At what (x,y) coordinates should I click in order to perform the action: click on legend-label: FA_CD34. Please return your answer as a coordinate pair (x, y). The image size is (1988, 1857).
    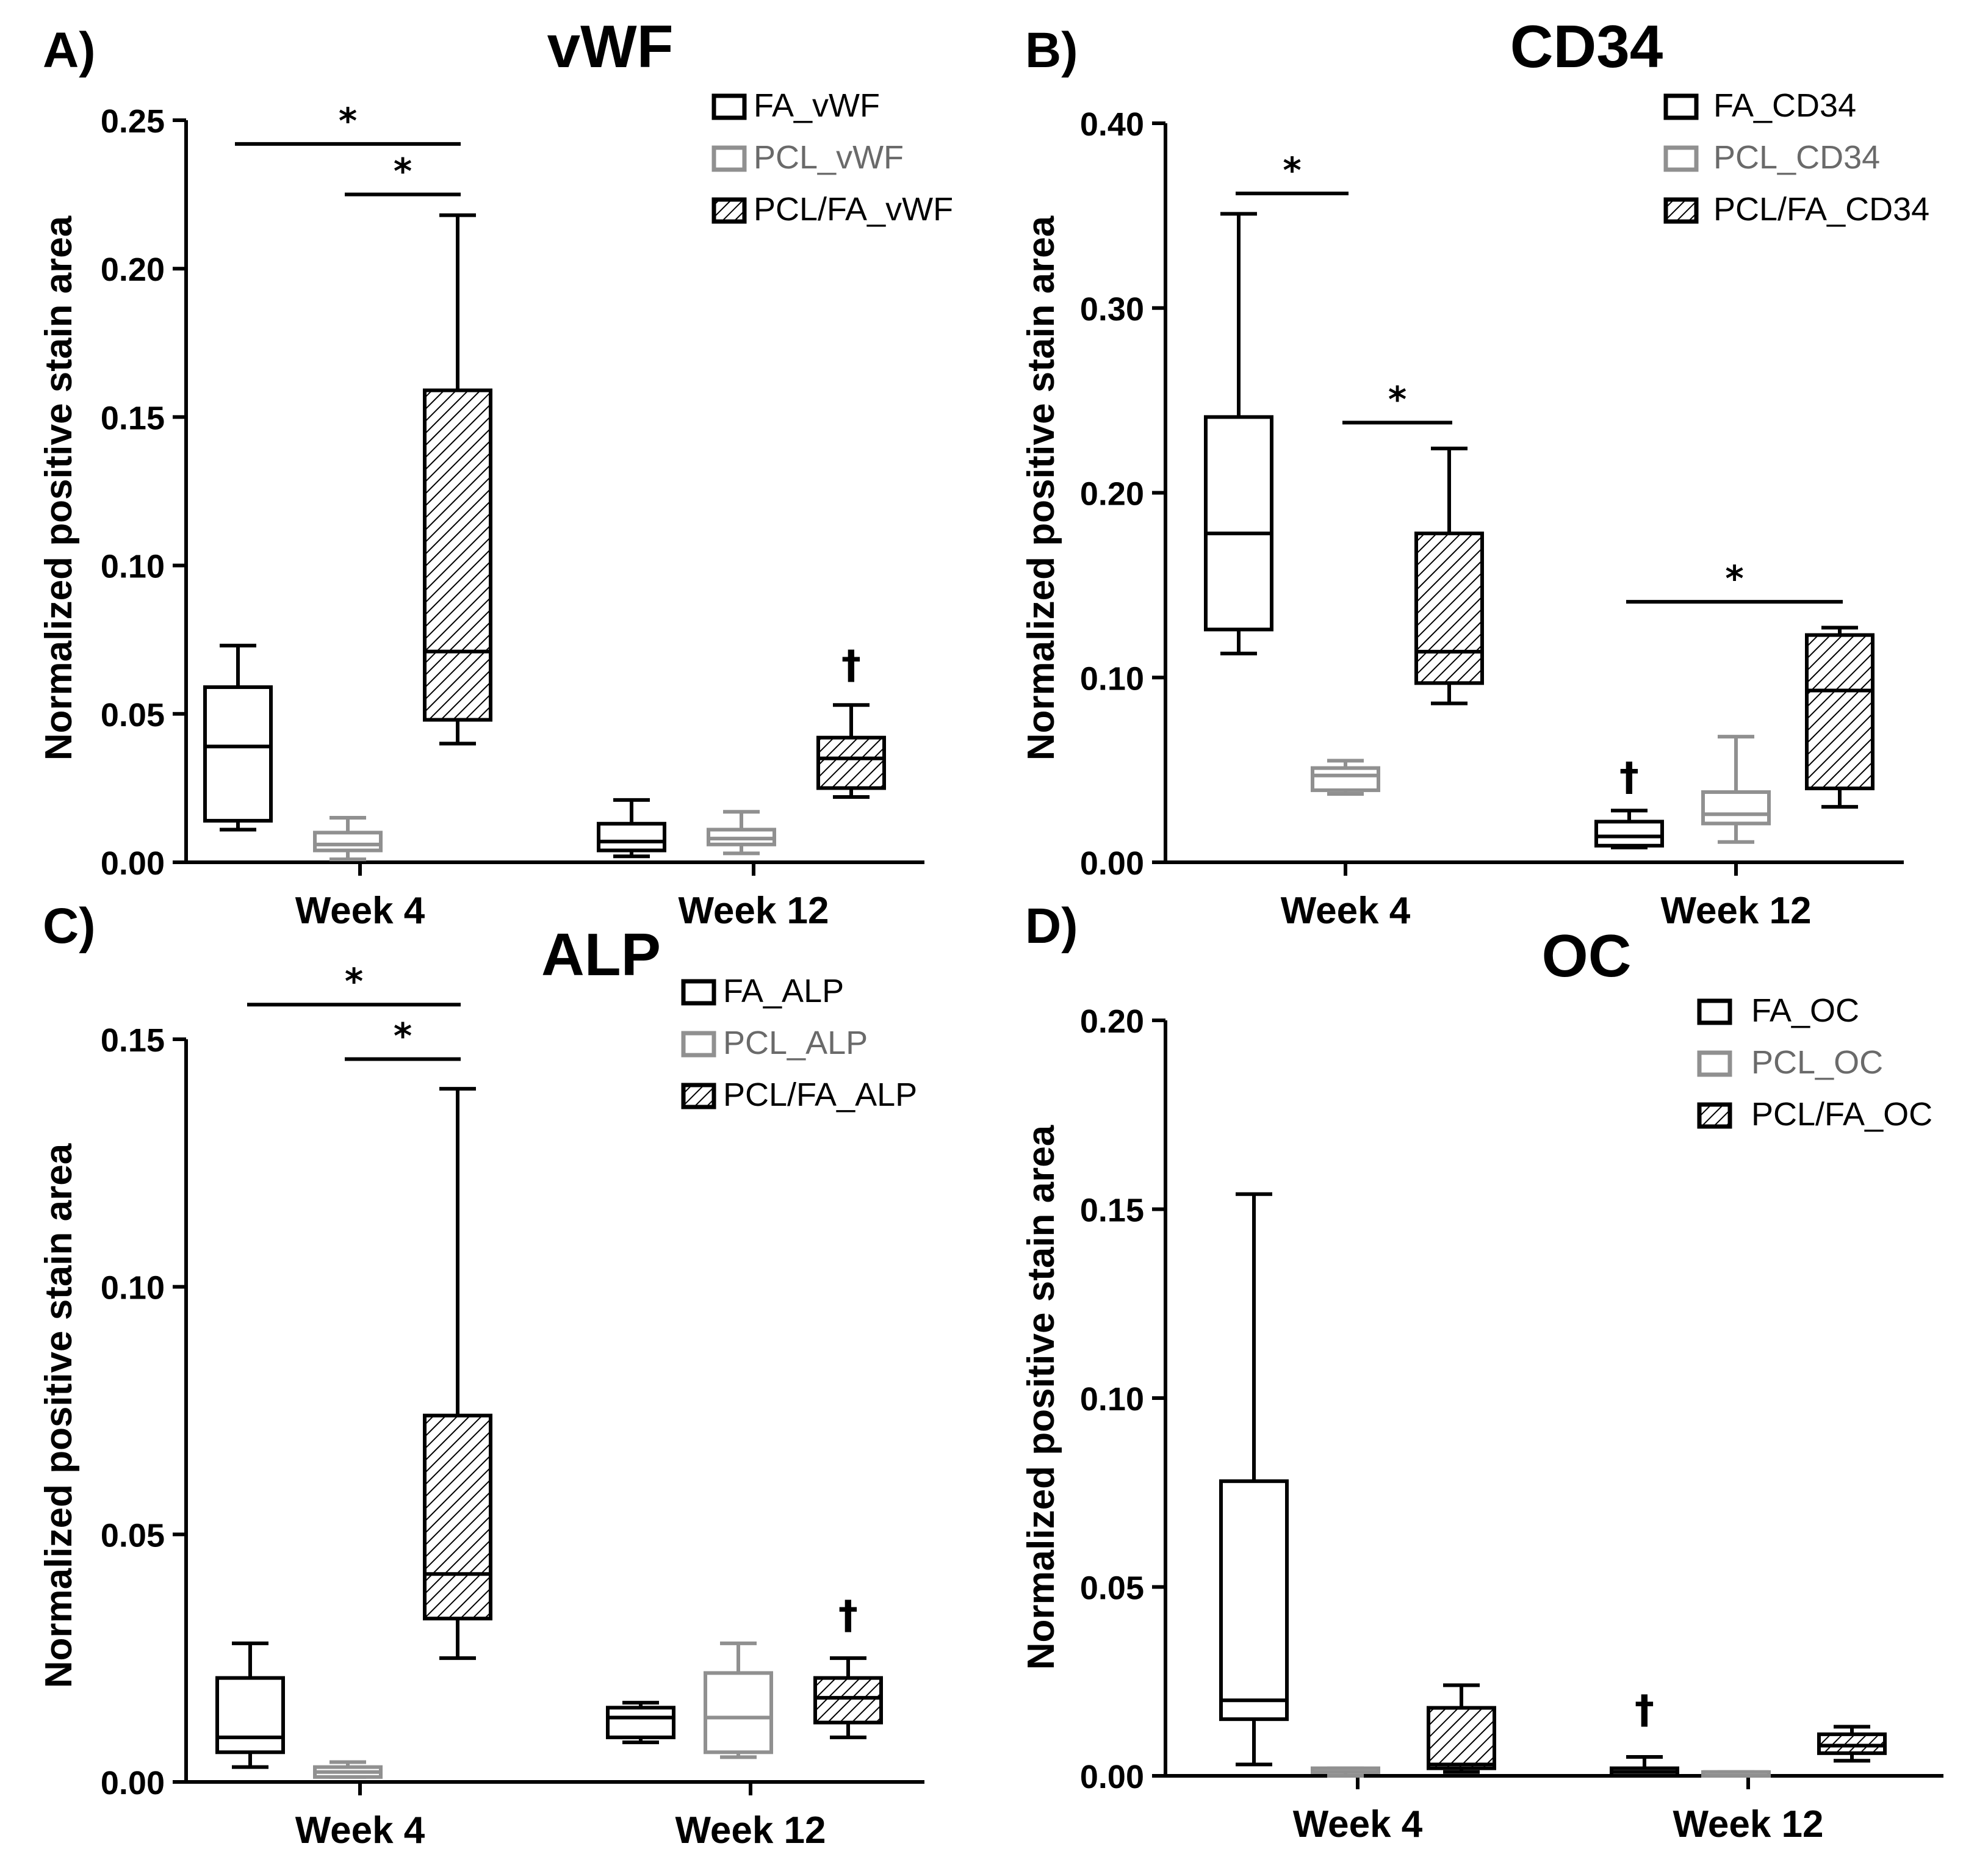
    Looking at the image, I should click on (1784, 105).